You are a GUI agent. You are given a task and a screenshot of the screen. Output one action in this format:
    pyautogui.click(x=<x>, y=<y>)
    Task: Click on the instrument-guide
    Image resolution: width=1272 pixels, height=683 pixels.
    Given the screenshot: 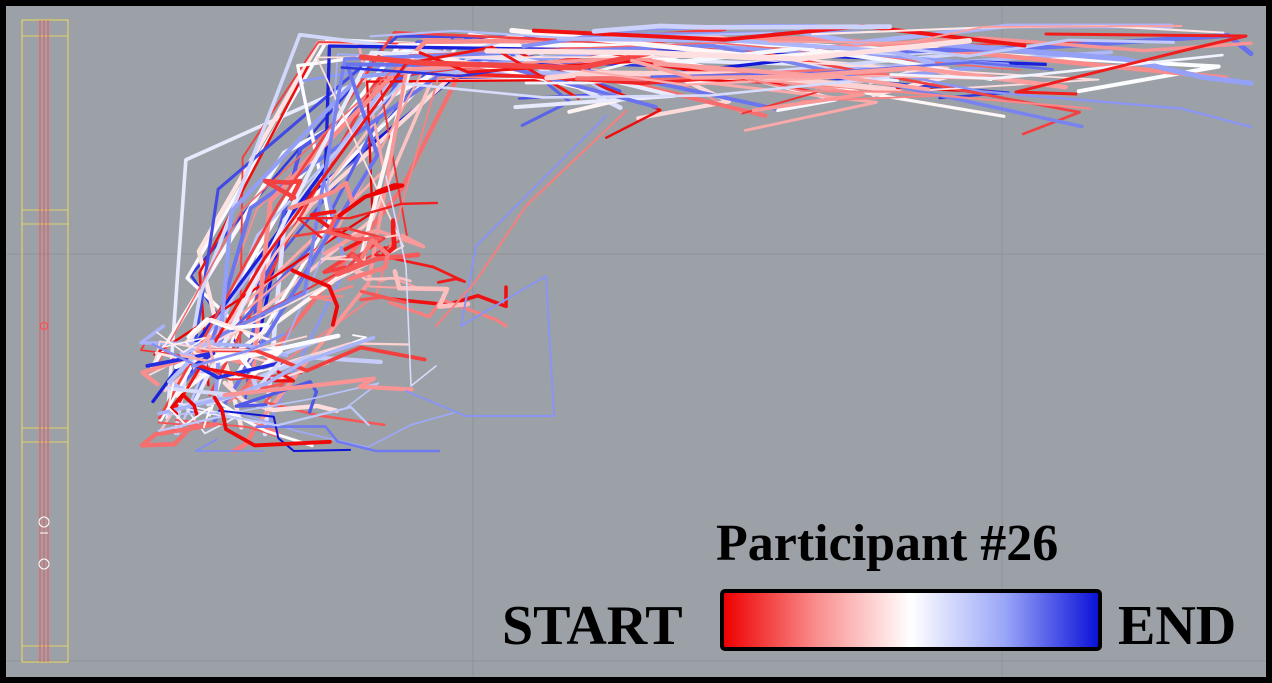 What is the action you would take?
    pyautogui.click(x=45, y=341)
    